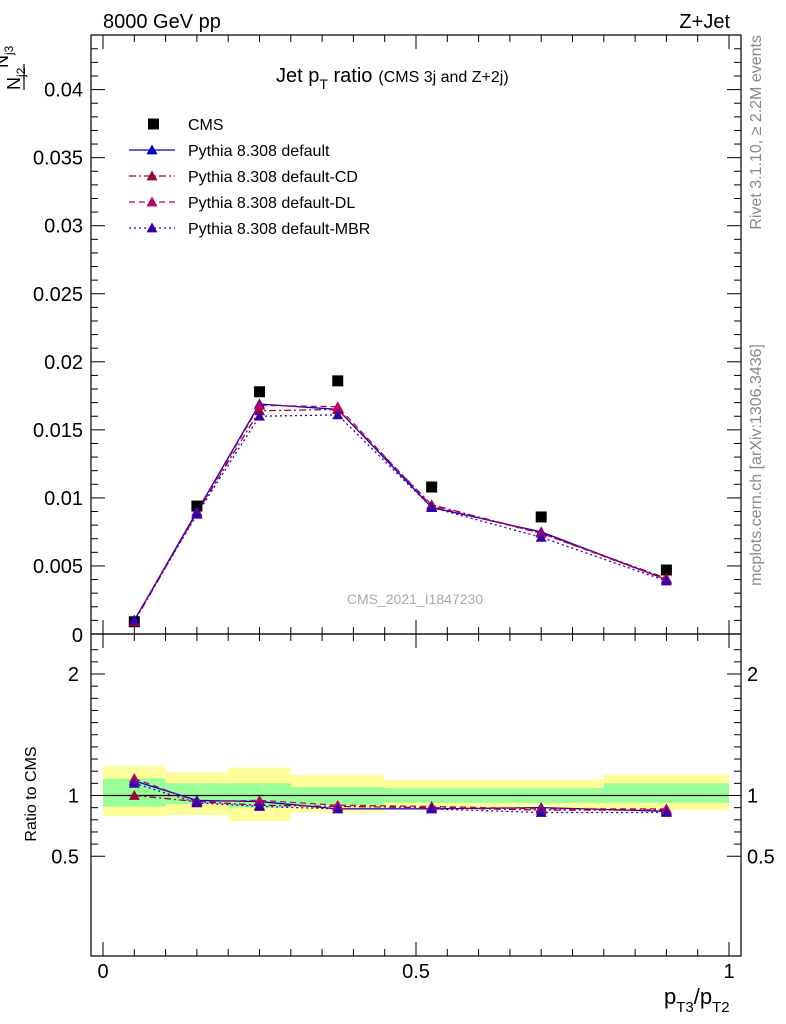 The height and width of the screenshot is (1024, 786). What do you see at coordinates (323, 84) in the screenshot?
I see `plot-title-sub: T` at bounding box center [323, 84].